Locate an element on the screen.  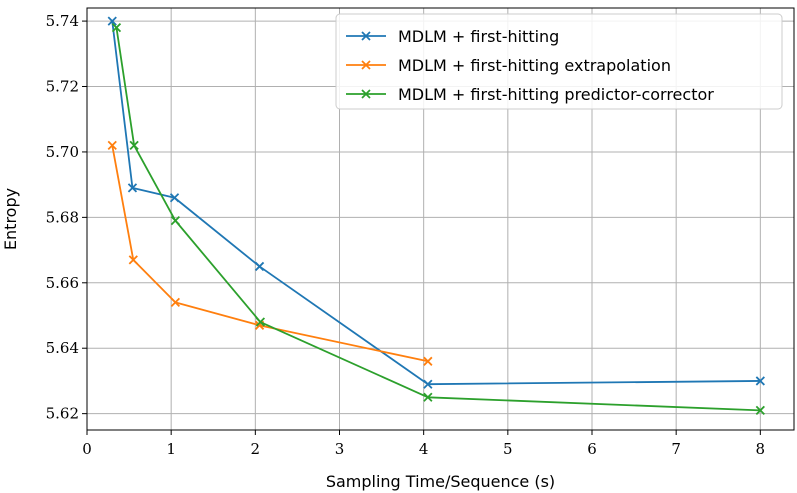
y-tick-label: 5.72 is located at coordinates (62, 87).